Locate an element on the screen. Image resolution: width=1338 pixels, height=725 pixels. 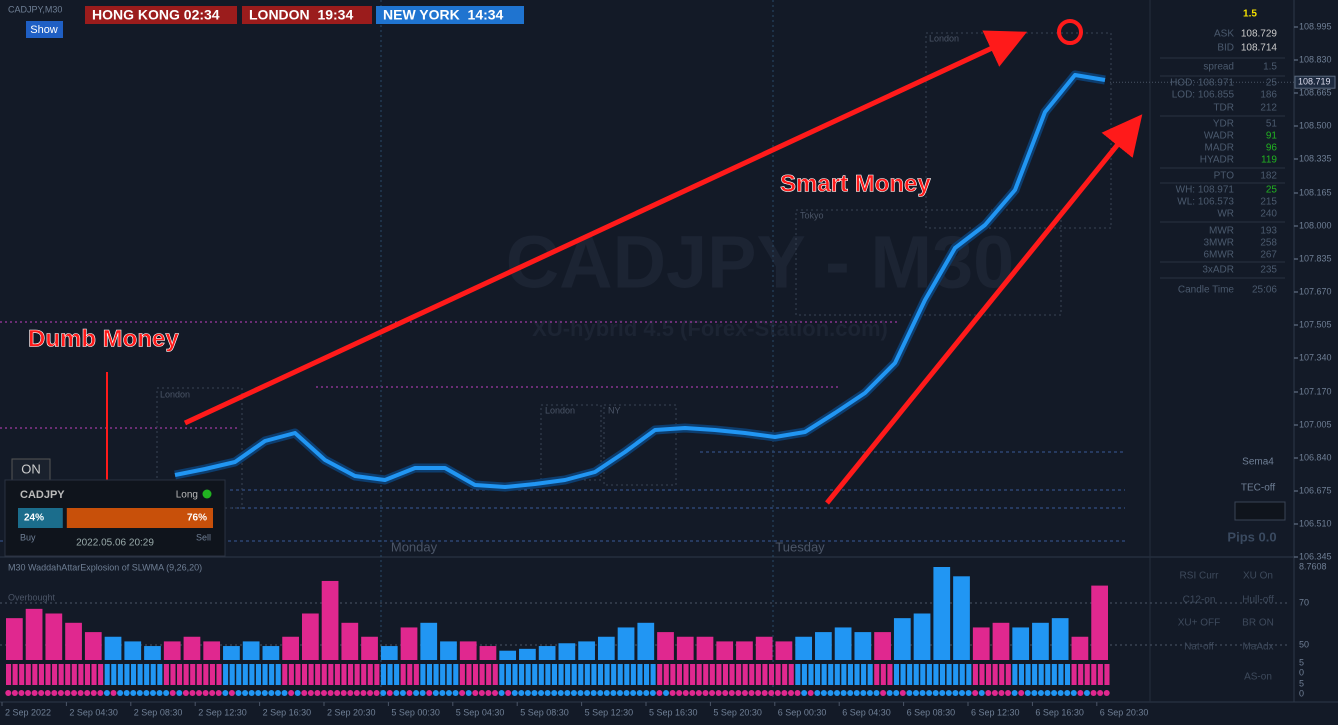
indicator-control: XU On is located at coordinates (1258, 576).